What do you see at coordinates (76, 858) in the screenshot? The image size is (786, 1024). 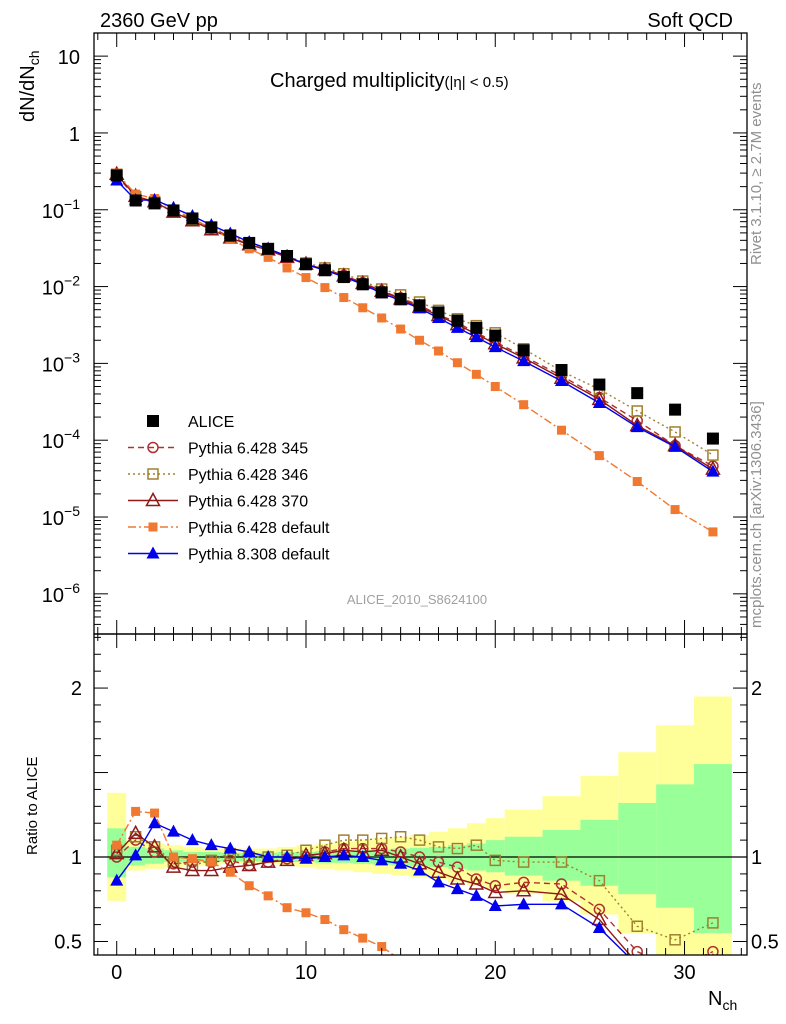 I see `ratio-y-tick-label: 1` at bounding box center [76, 858].